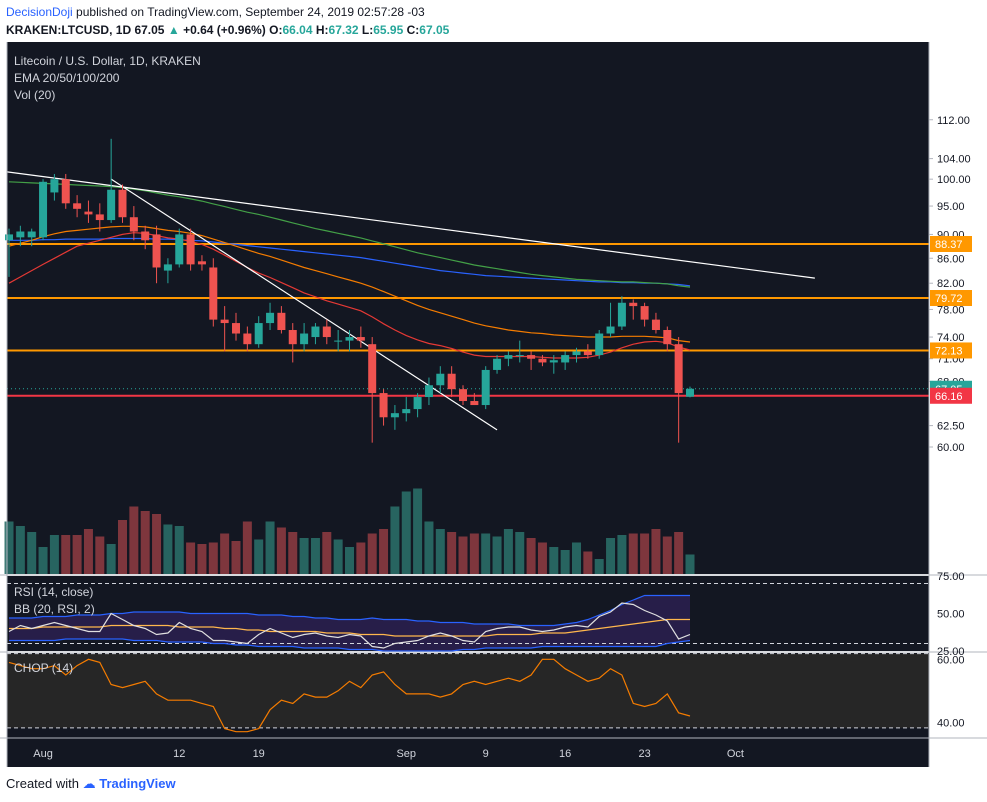 The height and width of the screenshot is (802, 987). Describe the element at coordinates (89, 783) in the screenshot. I see `tradingview-logo-icon: ☁` at that location.